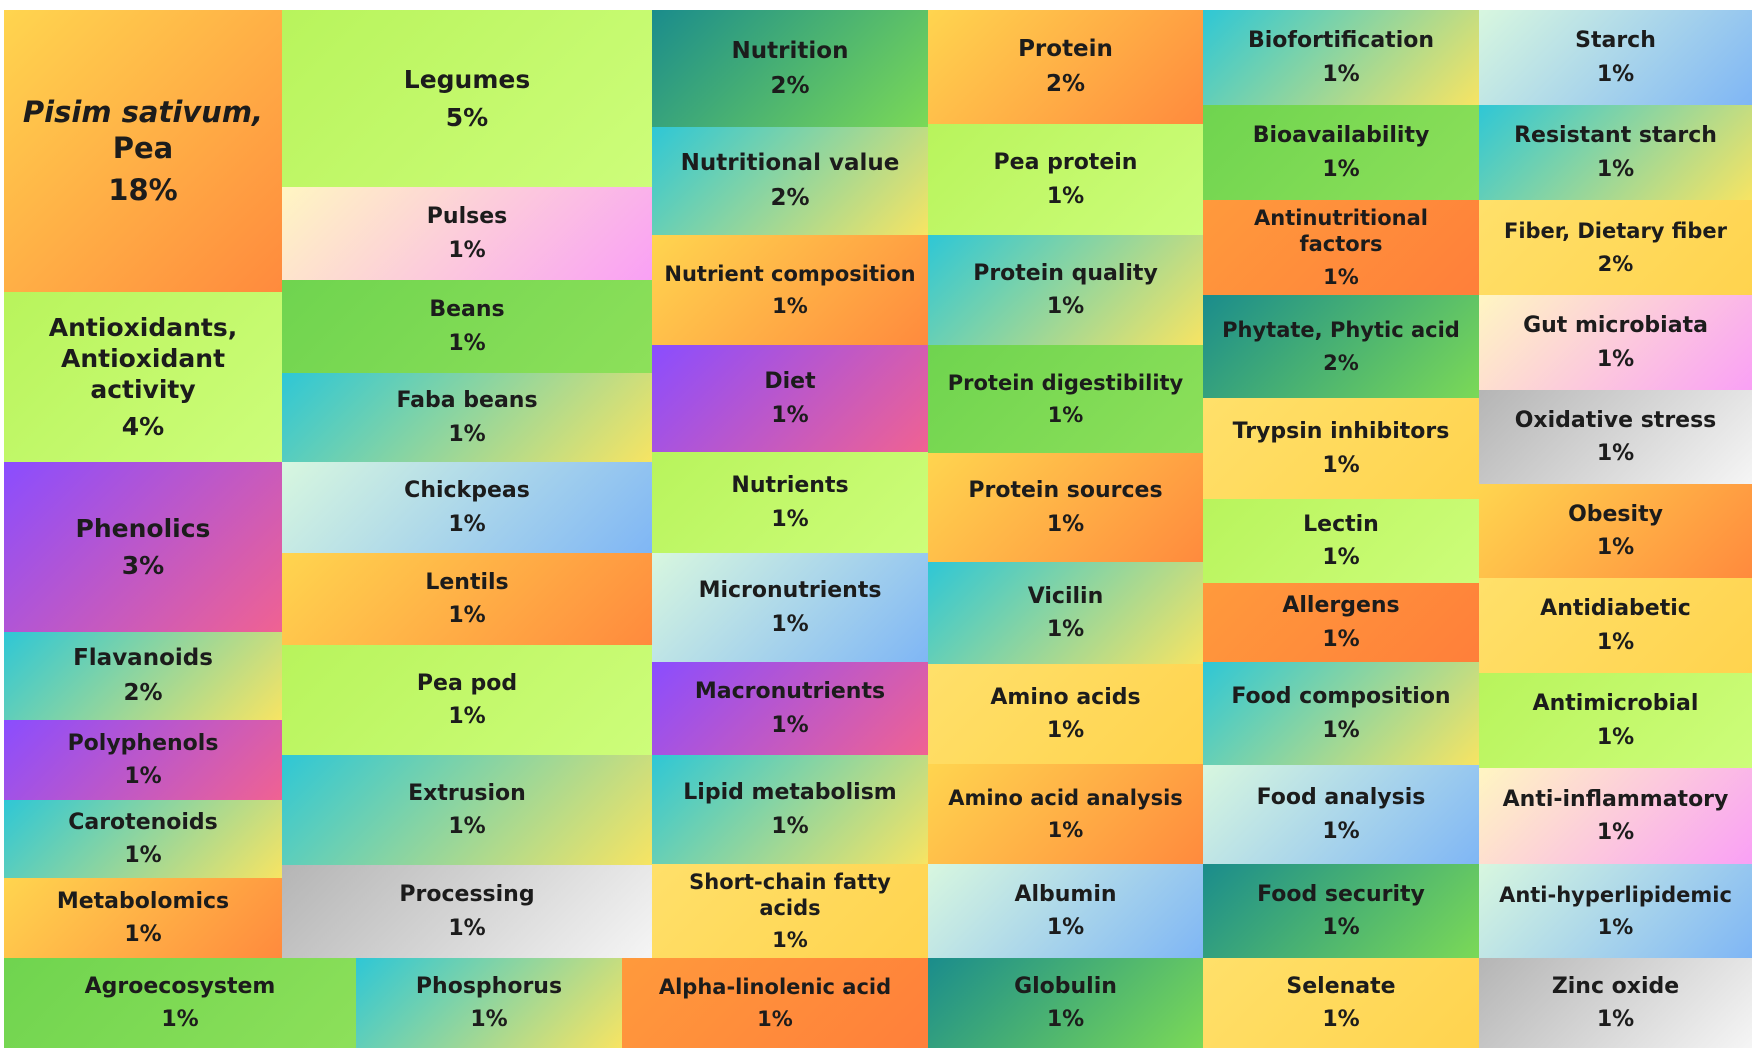 This screenshot has height=1052, width=1756. What do you see at coordinates (1341, 541) in the screenshot?
I see `treemap-cell-lectin: Lectin 1%` at bounding box center [1341, 541].